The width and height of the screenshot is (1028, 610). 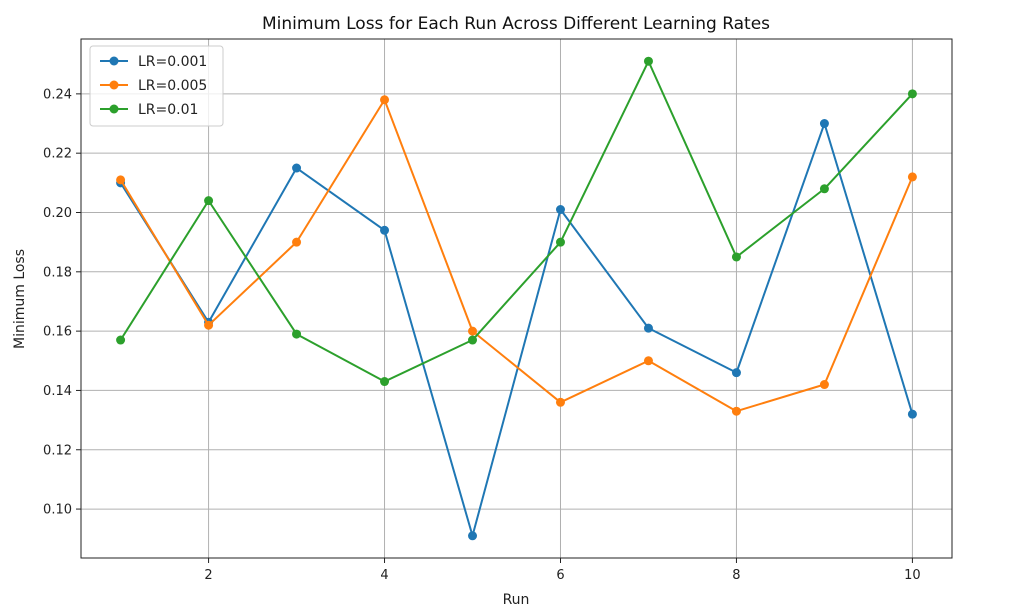 I want to click on x-tick-label: 8, so click(x=736, y=575).